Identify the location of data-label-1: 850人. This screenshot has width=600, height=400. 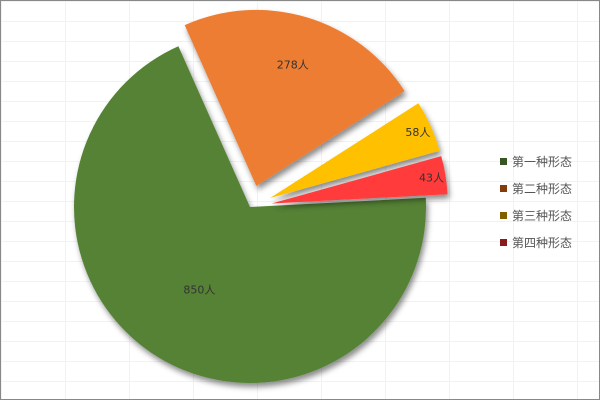
(199, 290).